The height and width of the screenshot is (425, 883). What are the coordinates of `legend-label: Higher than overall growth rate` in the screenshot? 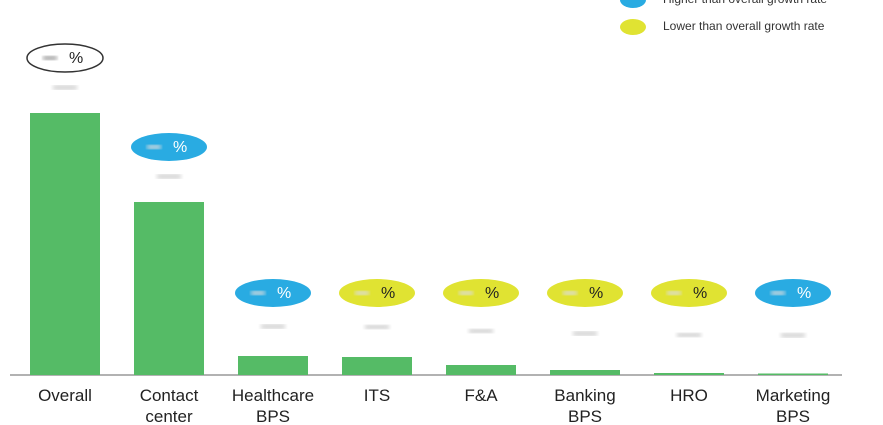 It's located at (745, 3).